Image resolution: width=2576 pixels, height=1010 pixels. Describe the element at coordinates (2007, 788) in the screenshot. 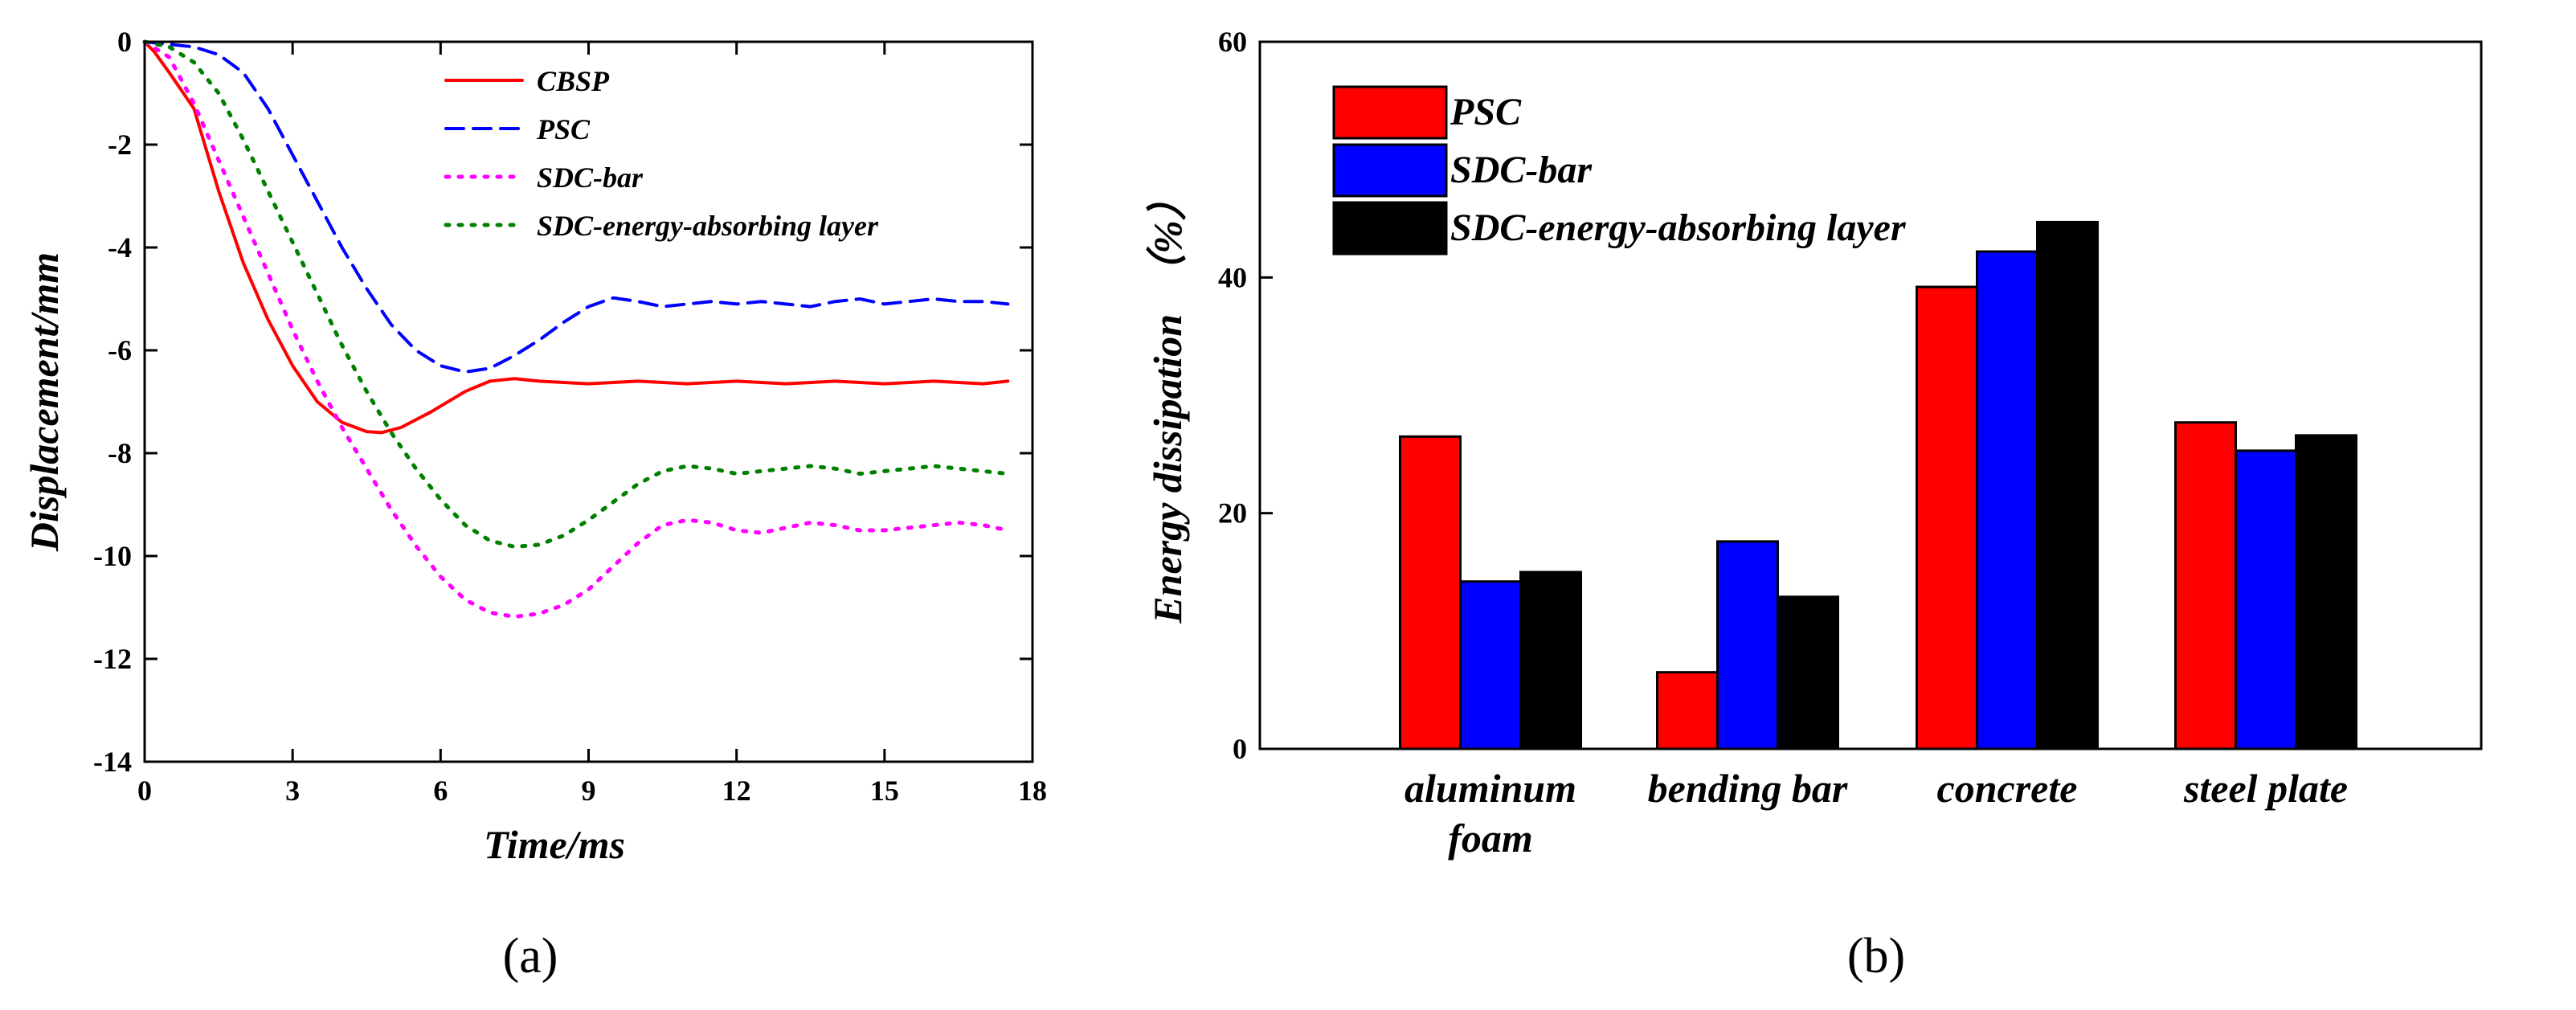

I see `category-label-concrete: concrete` at that location.